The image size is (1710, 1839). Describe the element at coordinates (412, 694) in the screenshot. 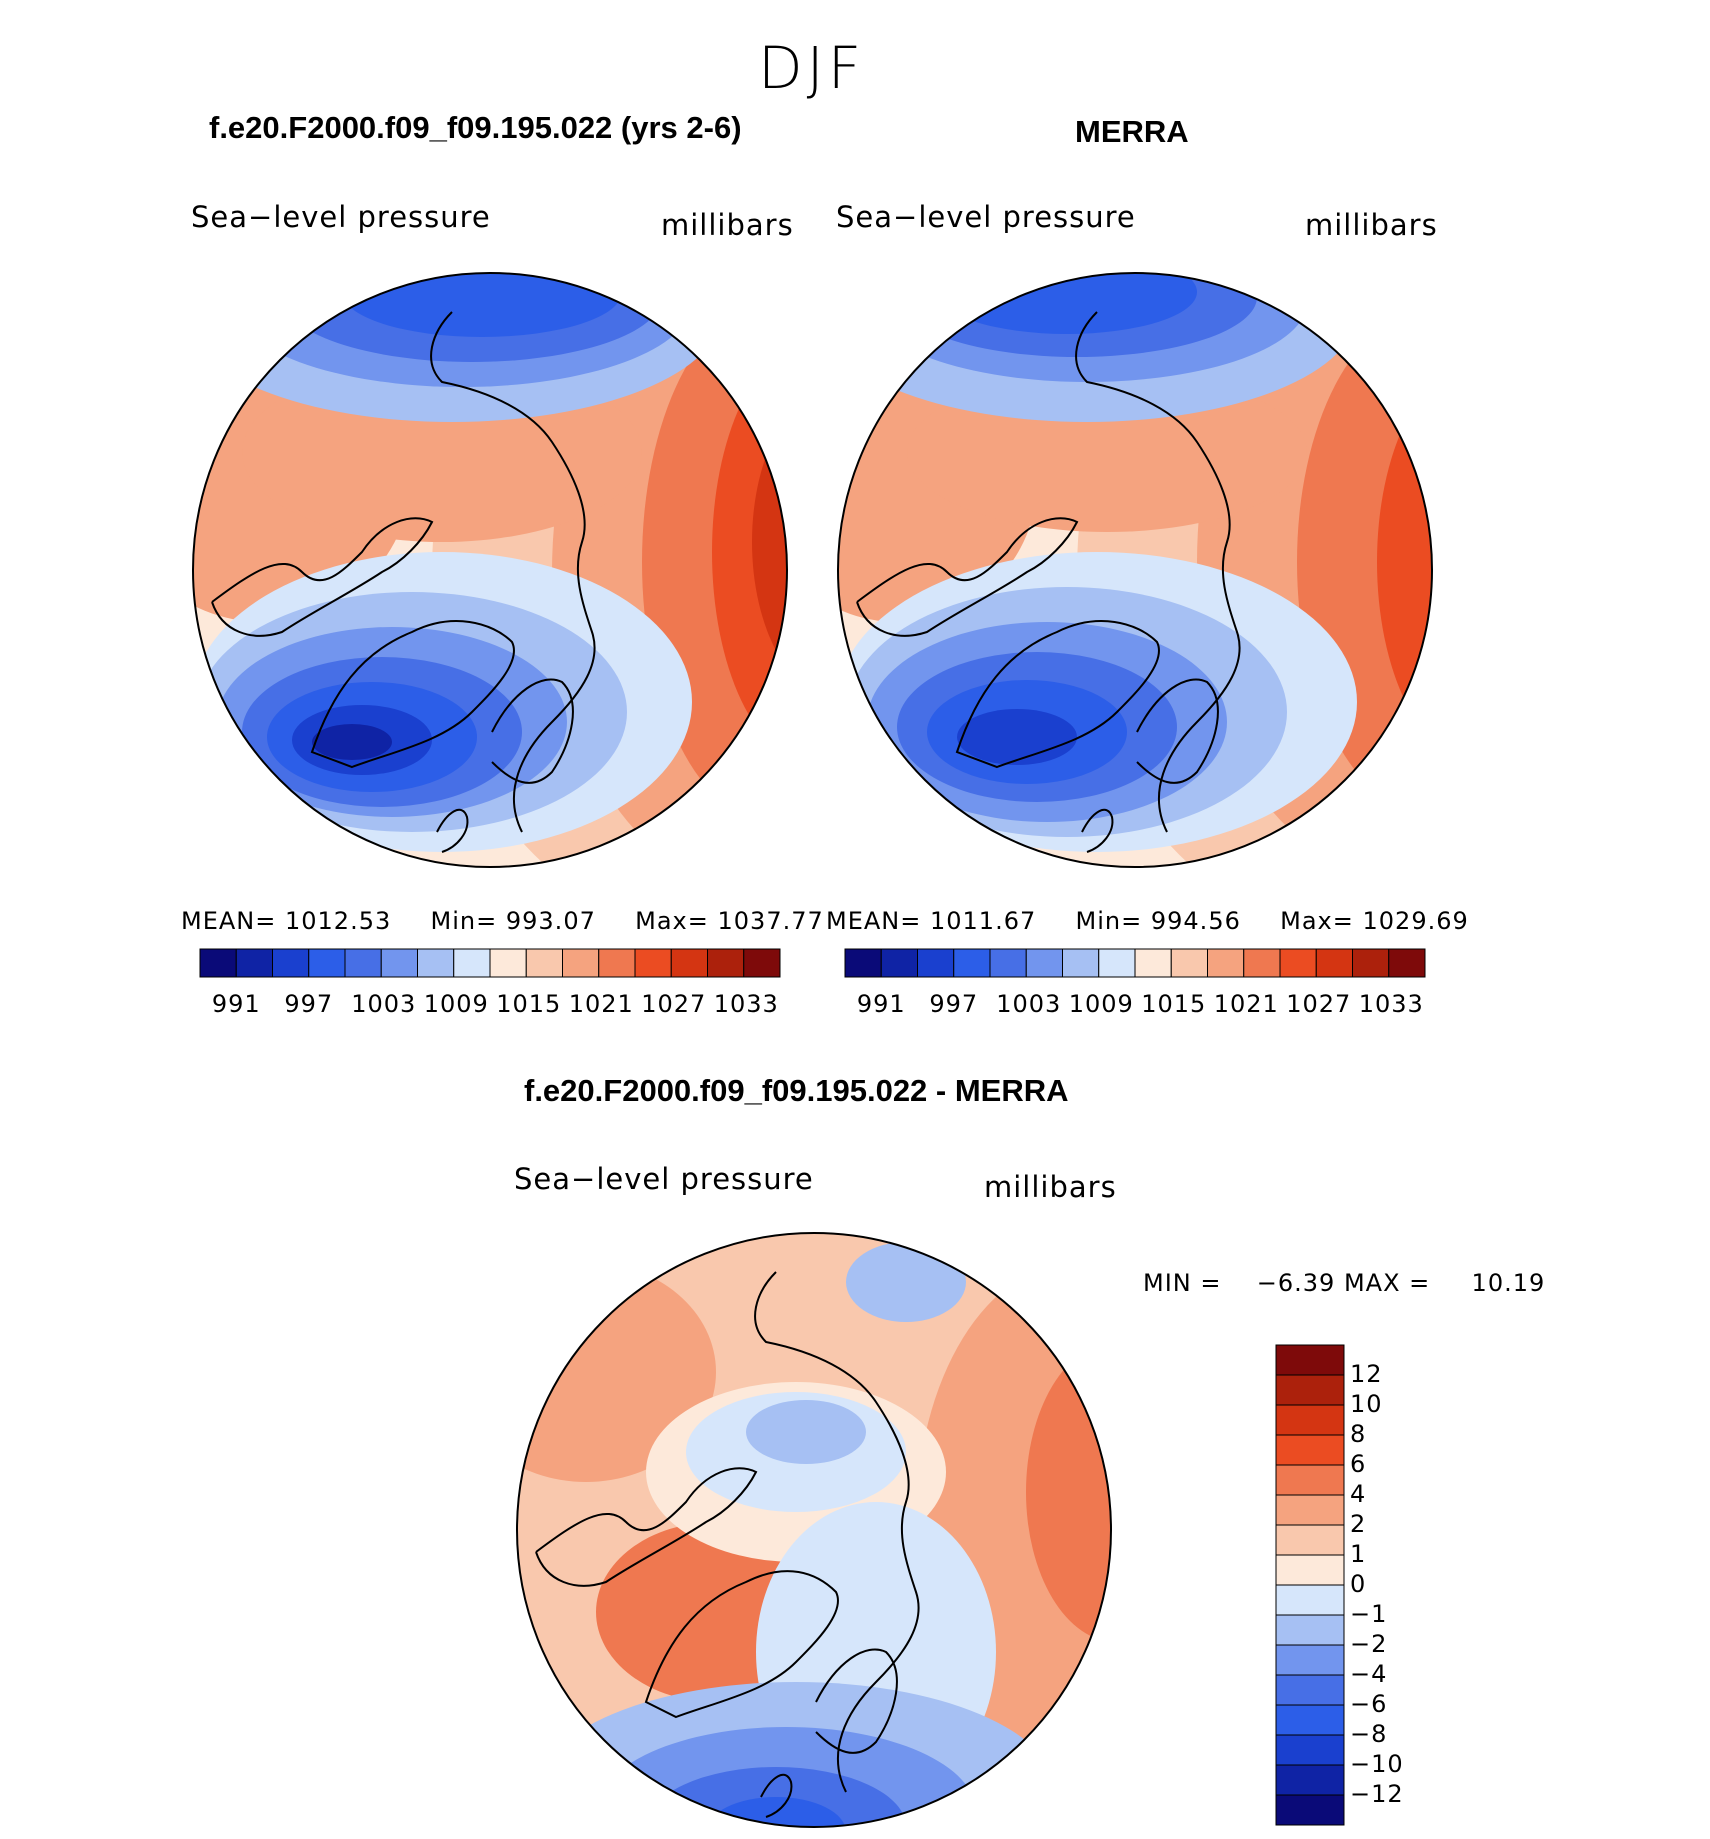

I see `model-coast-greenland` at that location.